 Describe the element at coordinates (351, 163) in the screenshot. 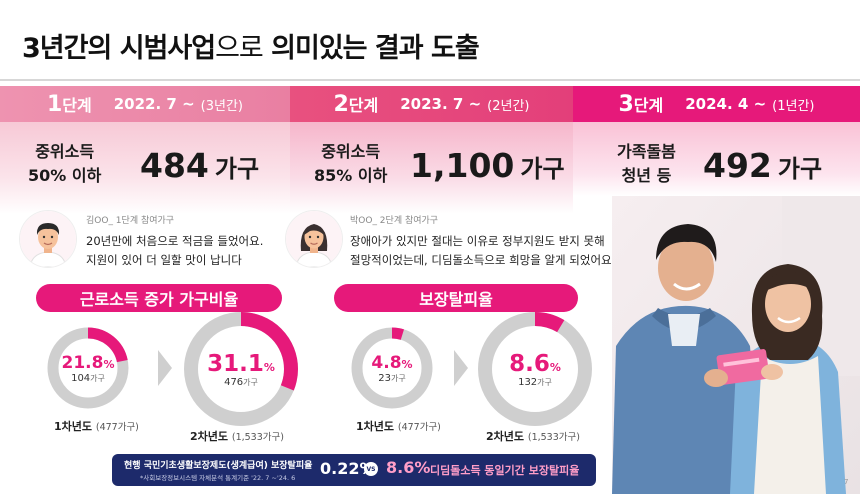

I see `stage-2-condition: 중위소득 85% 이하` at that location.